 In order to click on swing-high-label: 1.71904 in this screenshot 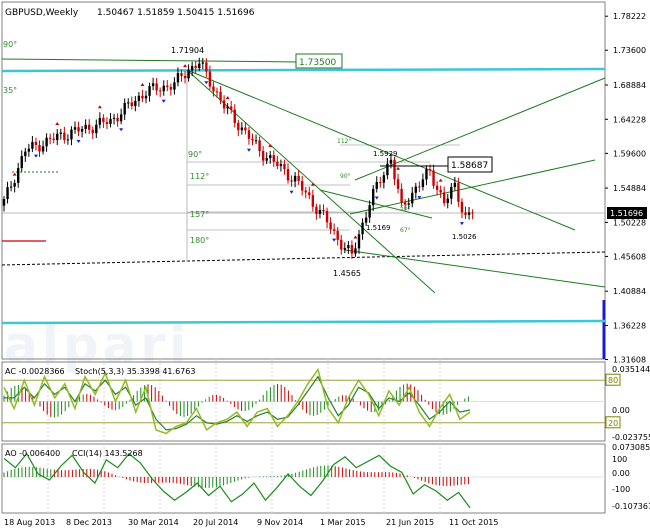, I will do `click(187, 50)`.